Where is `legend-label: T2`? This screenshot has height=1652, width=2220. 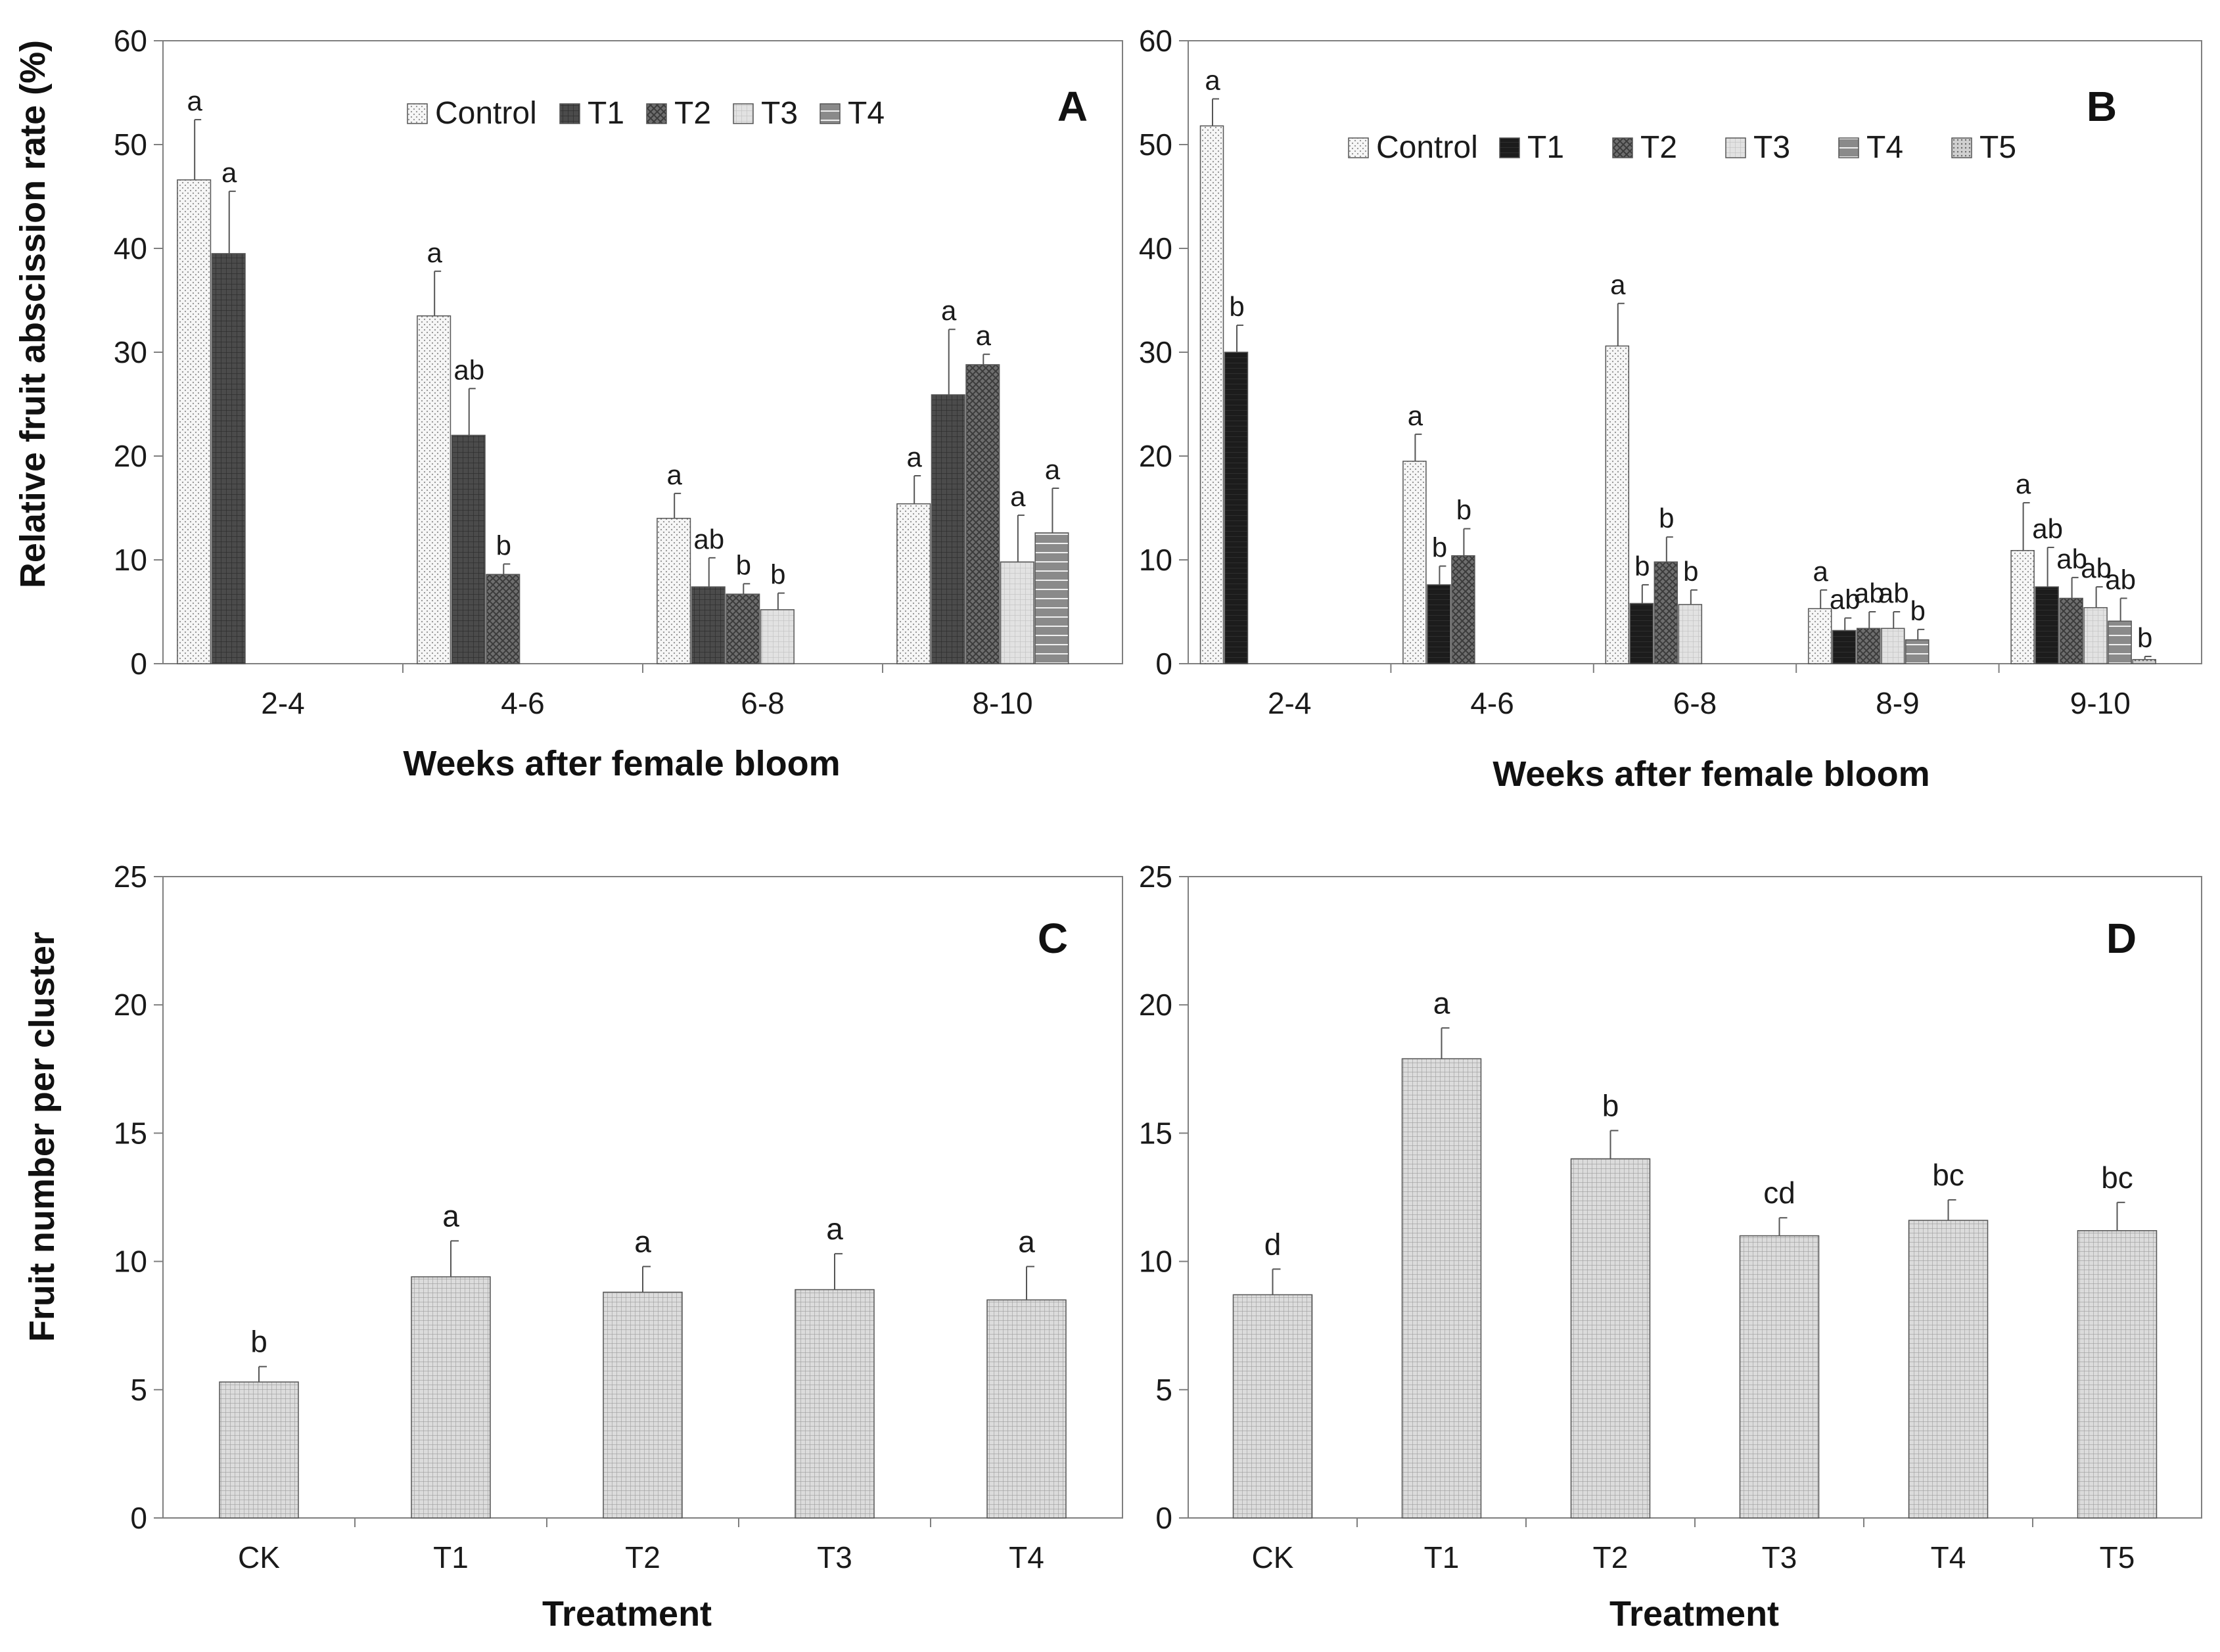
legend-label: T2 is located at coordinates (1658, 147).